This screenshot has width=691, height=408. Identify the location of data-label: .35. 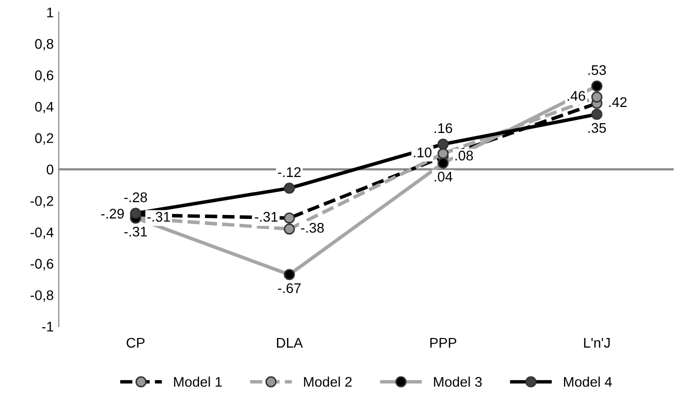
(597, 128).